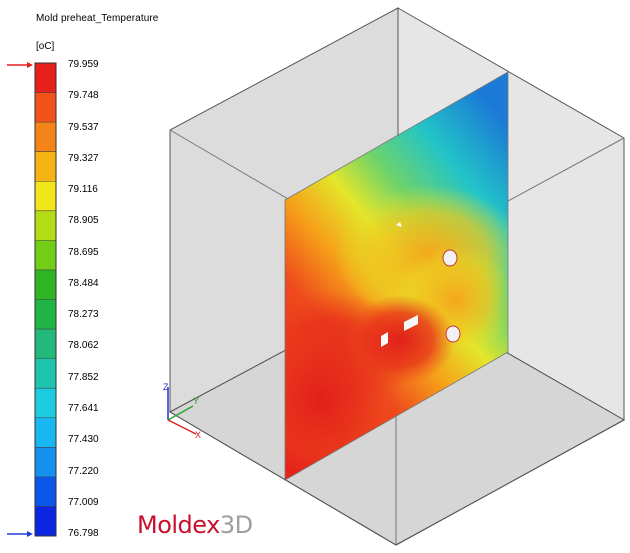 The width and height of the screenshot is (630, 553). What do you see at coordinates (83, 408) in the screenshot?
I see `legend-tick-label: 77.641` at bounding box center [83, 408].